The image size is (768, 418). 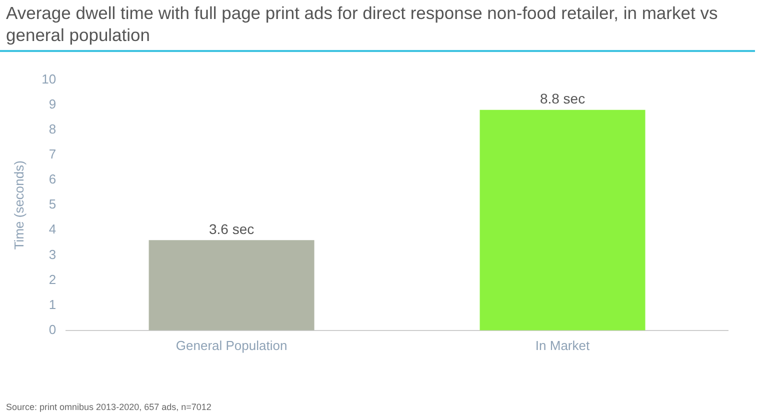 What do you see at coordinates (52, 179) in the screenshot?
I see `y-tick-label: 6` at bounding box center [52, 179].